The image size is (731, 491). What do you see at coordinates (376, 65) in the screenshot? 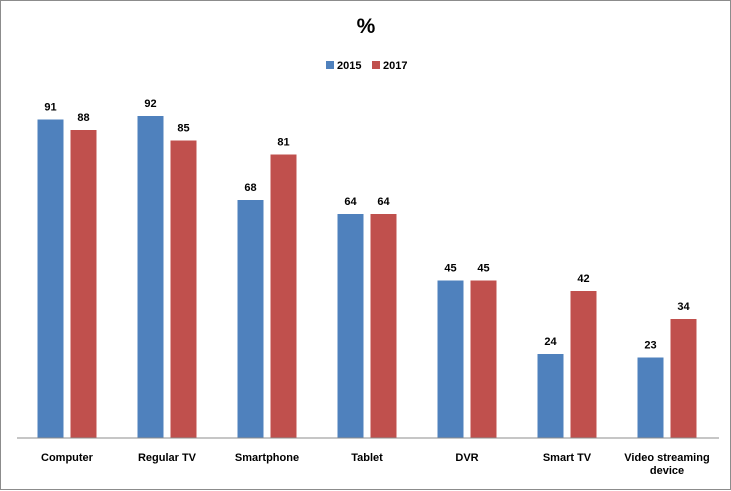
I see `legend-swatch-2017` at bounding box center [376, 65].